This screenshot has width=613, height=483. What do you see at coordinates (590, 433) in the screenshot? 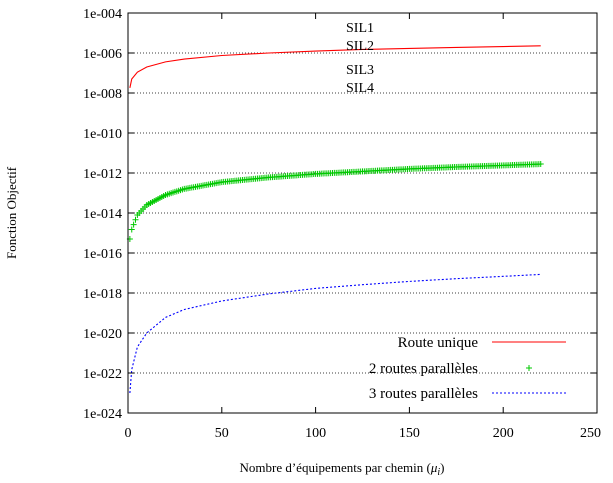
I see `x-tick-label: 250` at bounding box center [590, 433].